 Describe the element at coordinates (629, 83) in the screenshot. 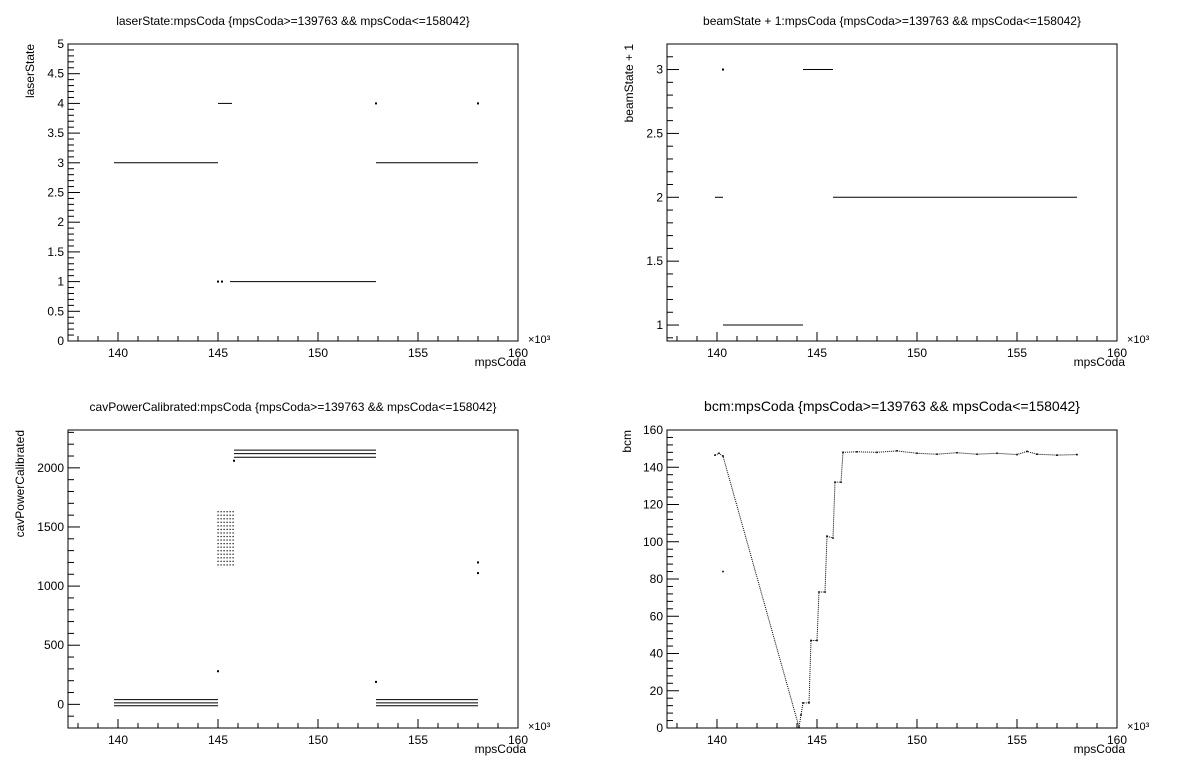

I see `y-axis-label: beamState + 1` at that location.